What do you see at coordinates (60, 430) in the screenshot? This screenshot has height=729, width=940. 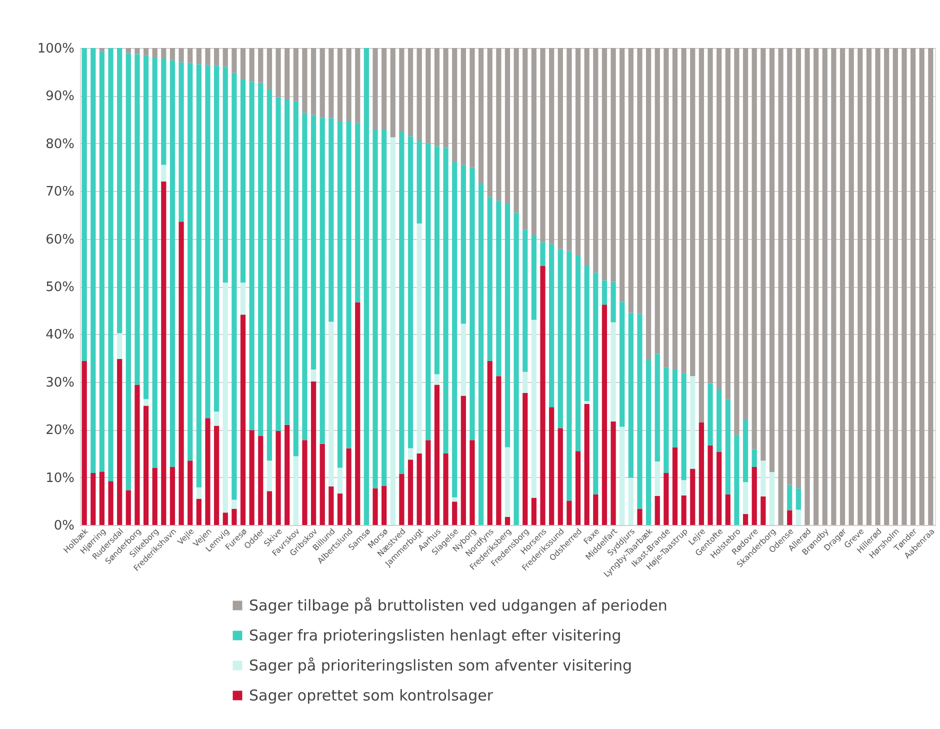 I see `y-tick-label: 20%` at bounding box center [60, 430].